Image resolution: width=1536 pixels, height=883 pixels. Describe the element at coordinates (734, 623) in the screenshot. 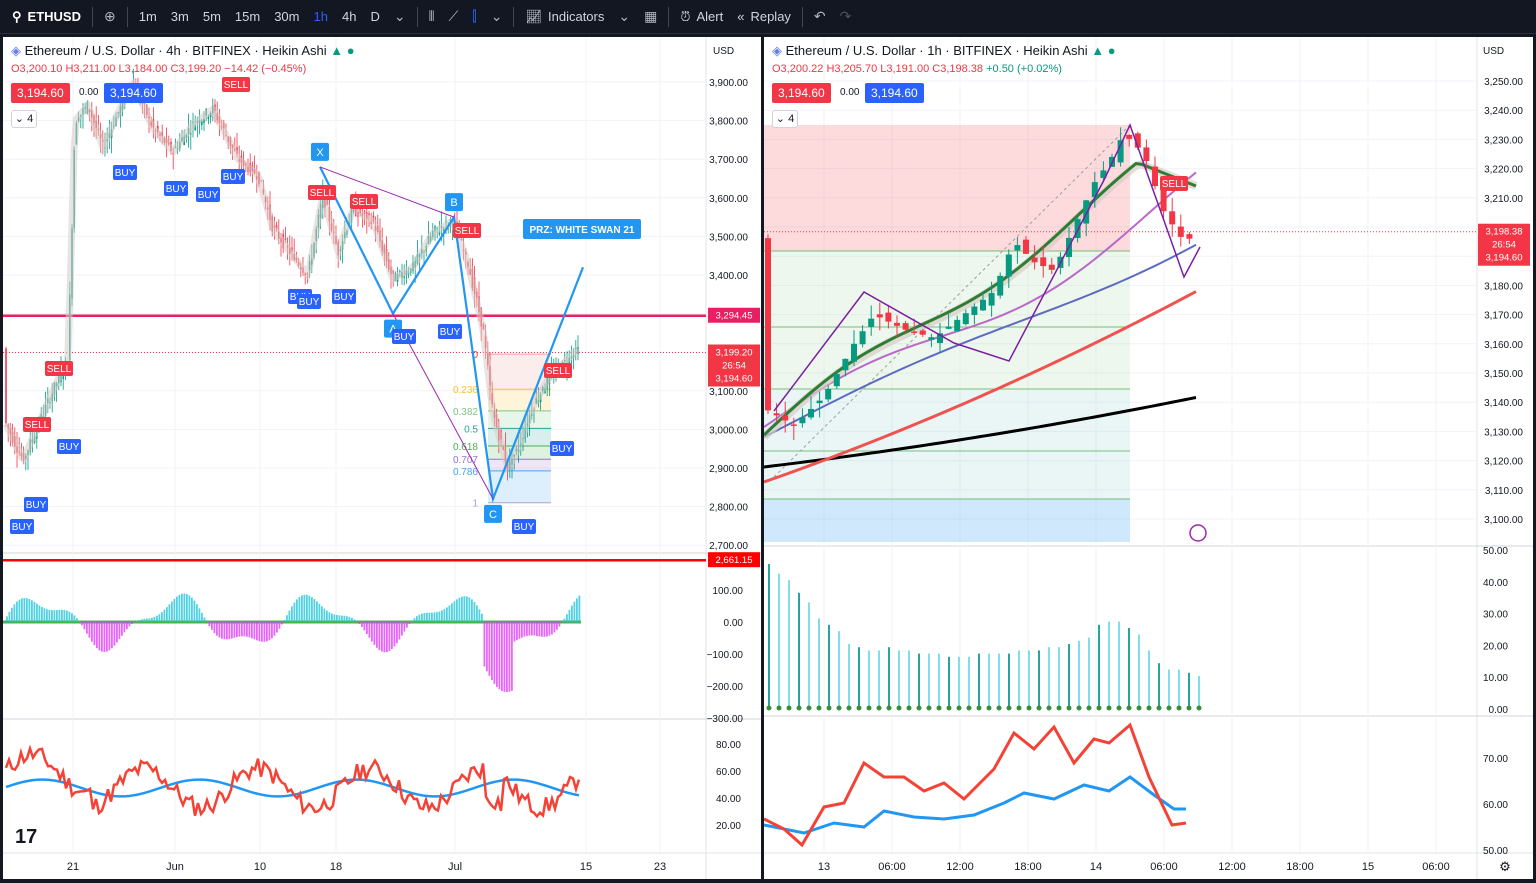

I see `oscillator-axis-label: 0.00` at that location.